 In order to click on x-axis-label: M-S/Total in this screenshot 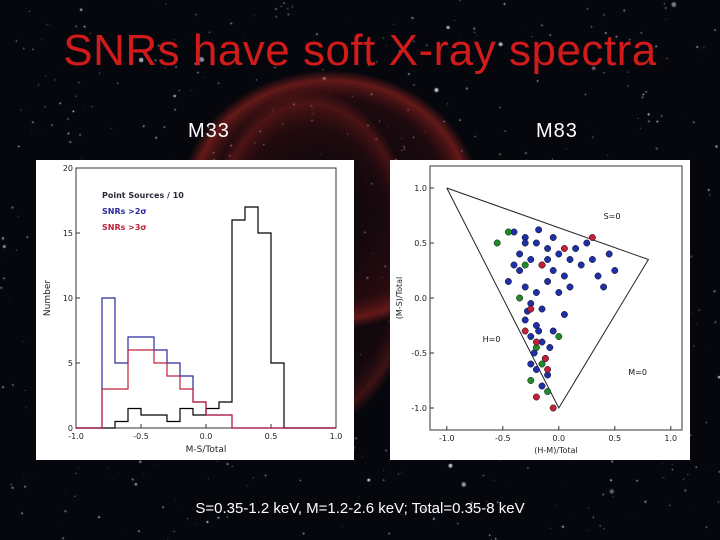, I will do `click(206, 450)`.